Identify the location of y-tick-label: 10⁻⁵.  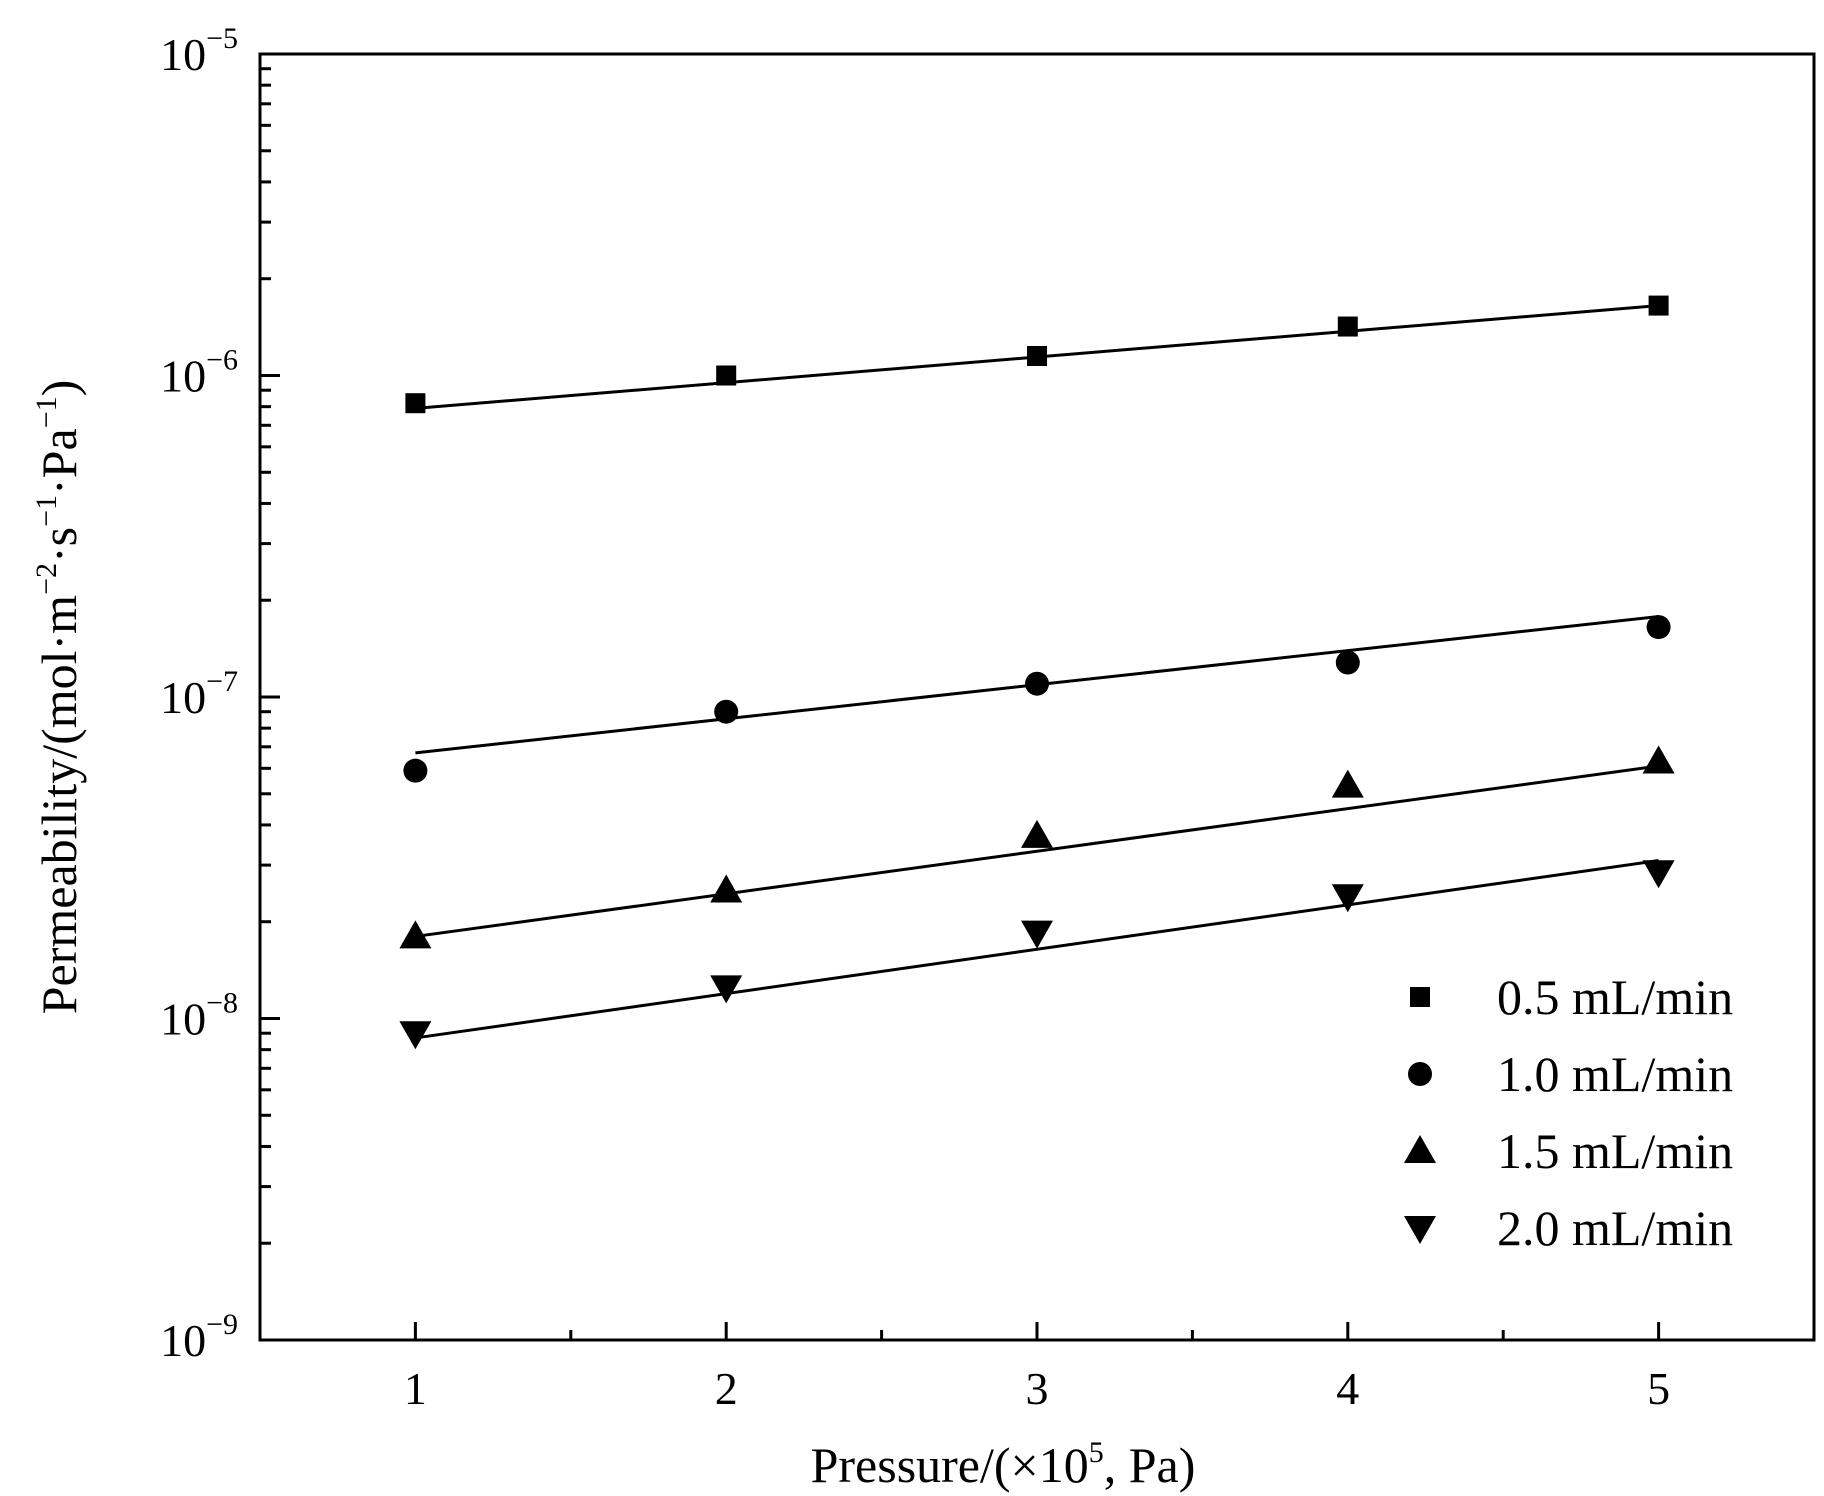
(199, 51).